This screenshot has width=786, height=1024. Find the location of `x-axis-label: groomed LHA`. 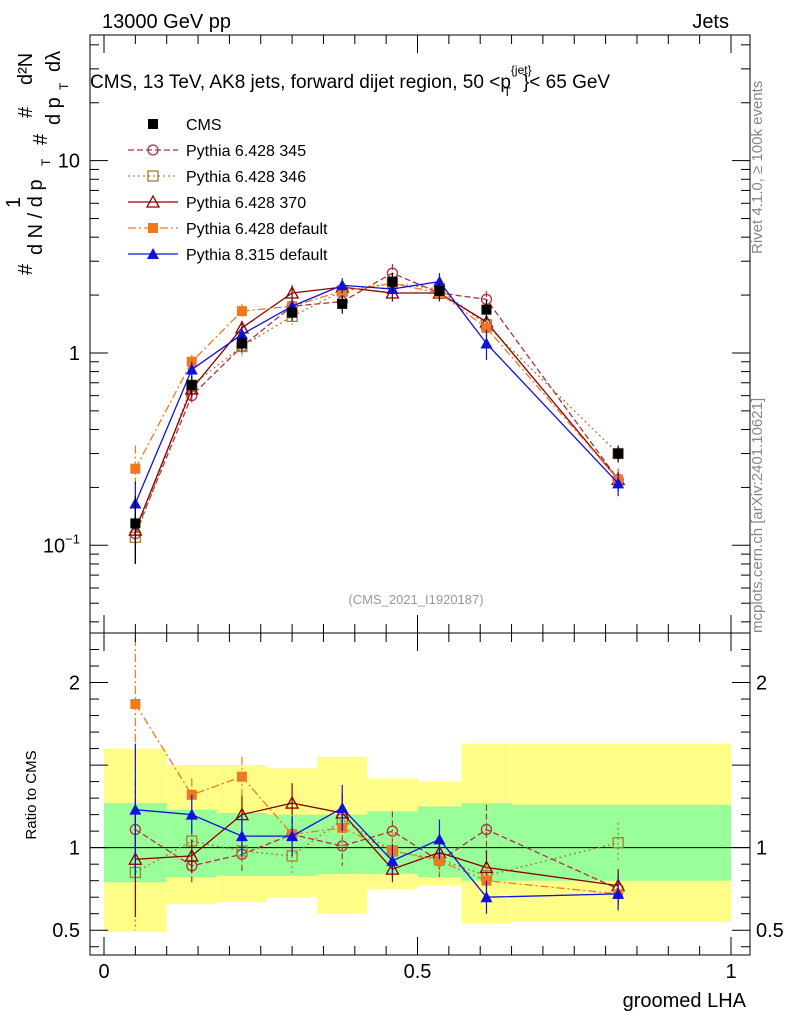

x-axis-label: groomed LHA is located at coordinates (685, 1001).